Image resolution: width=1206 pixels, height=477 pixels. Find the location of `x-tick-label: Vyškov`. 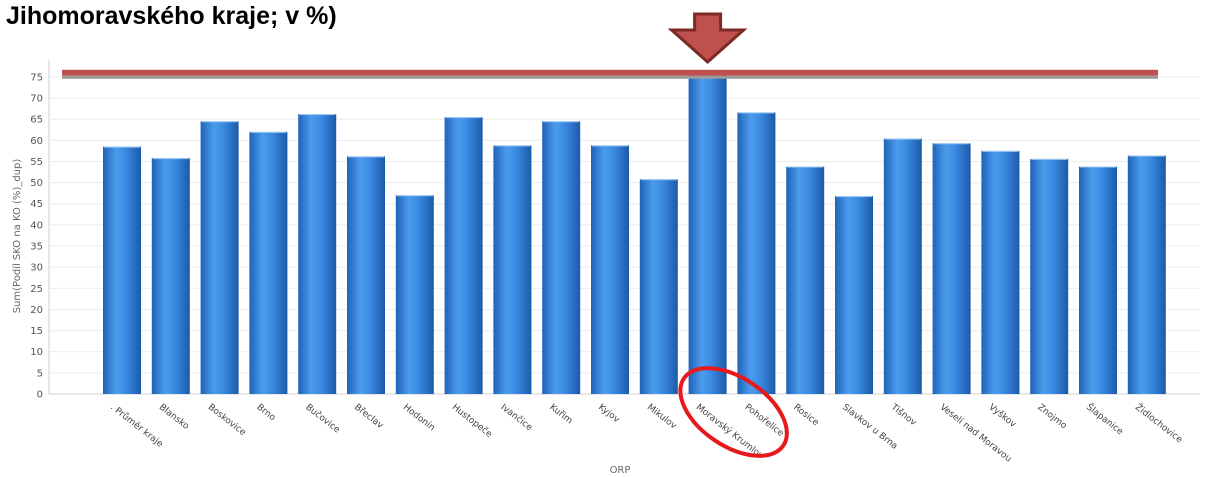

x-tick-label: Vyškov is located at coordinates (1003, 416).